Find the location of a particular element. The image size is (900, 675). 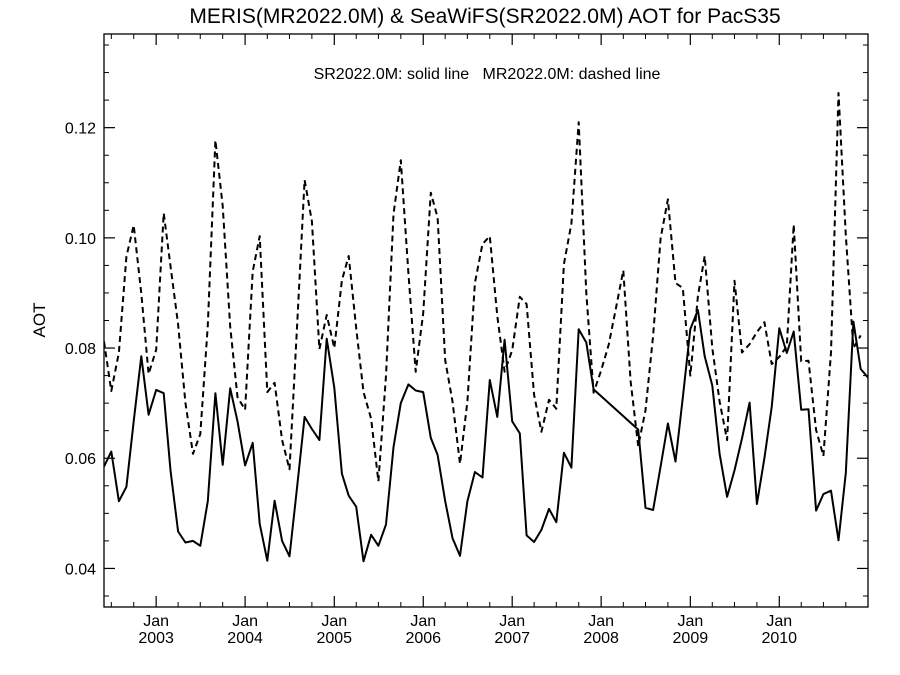

y-tick-label: 0.04 is located at coordinates (80, 569).